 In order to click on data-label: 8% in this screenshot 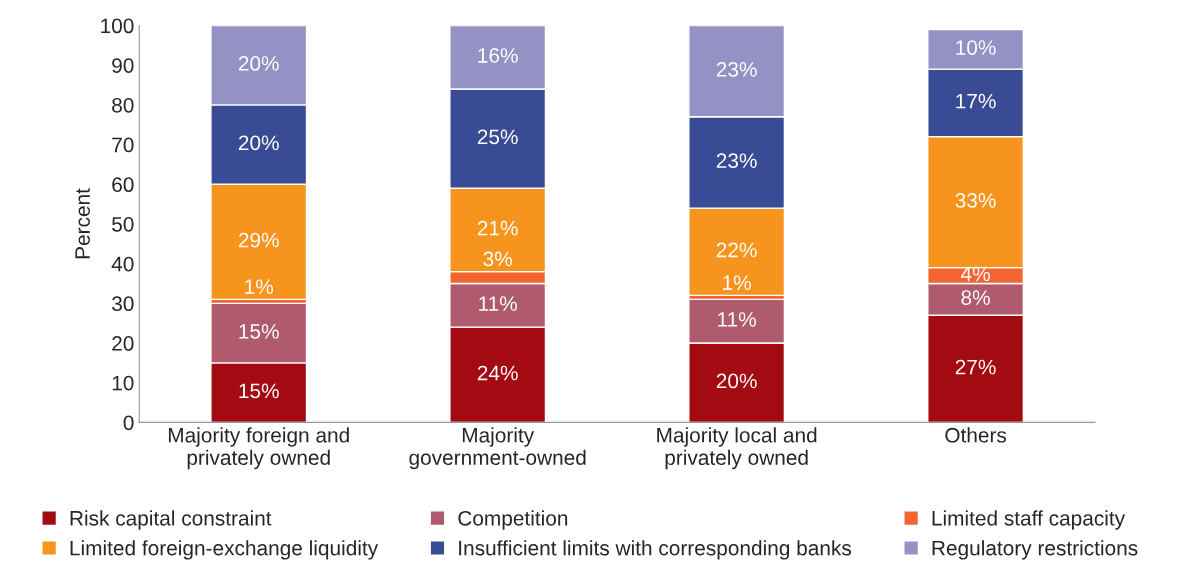, I will do `click(975, 297)`.